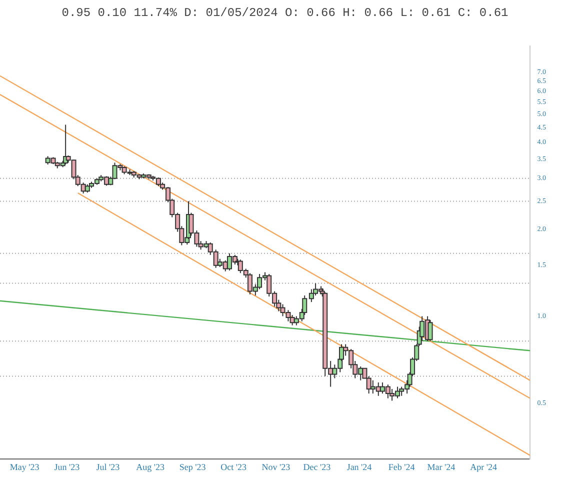 The image size is (570, 480). What do you see at coordinates (276, 467) in the screenshot?
I see `x-tick-label: Nov '23` at bounding box center [276, 467].